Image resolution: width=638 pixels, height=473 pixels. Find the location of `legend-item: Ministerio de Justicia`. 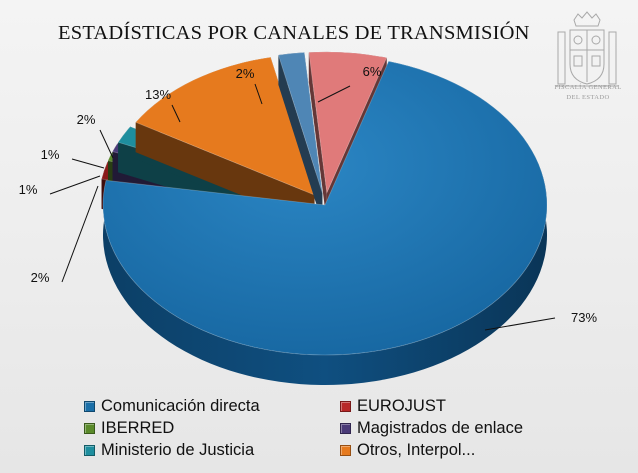

legend-item: Ministerio de Justicia is located at coordinates (212, 450).